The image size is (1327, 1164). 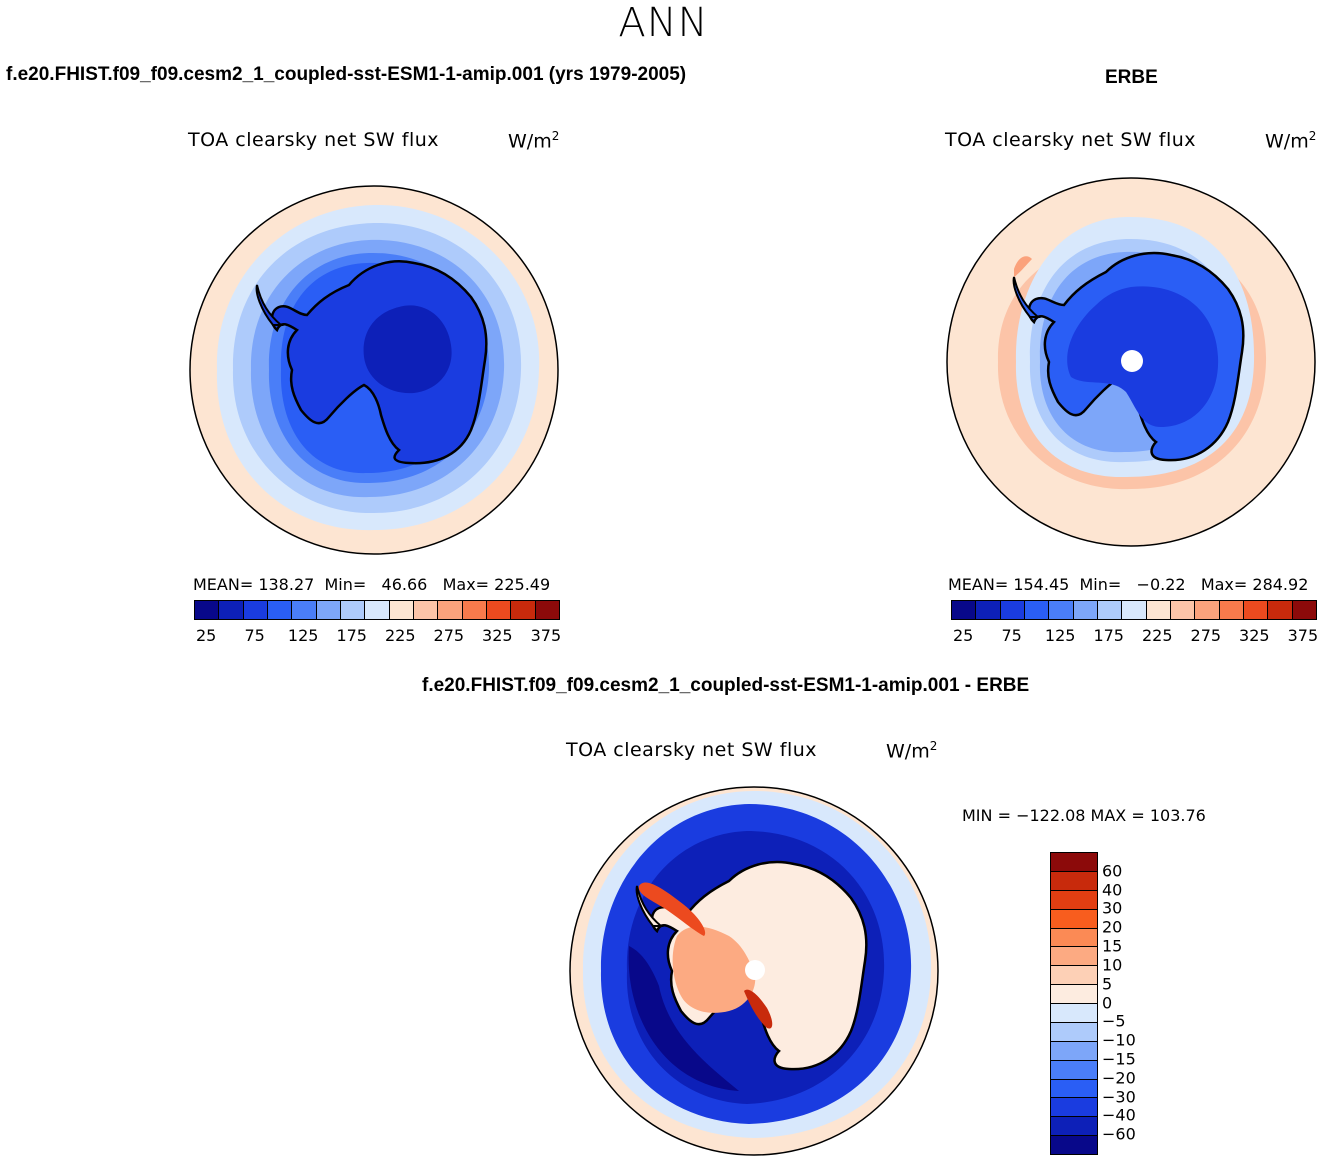 What do you see at coordinates (683, 1018) in the screenshot?
I see `diff-band-darkest` at bounding box center [683, 1018].